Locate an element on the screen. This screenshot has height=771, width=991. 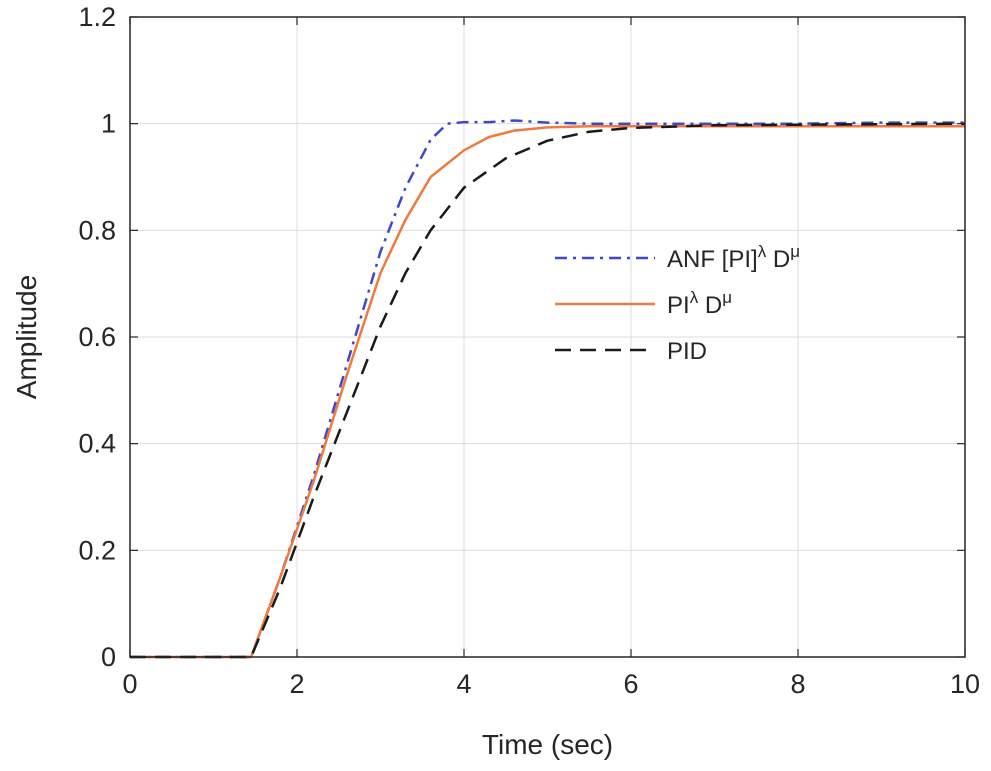
y-tick-label: 1.2 is located at coordinates (97, 17).